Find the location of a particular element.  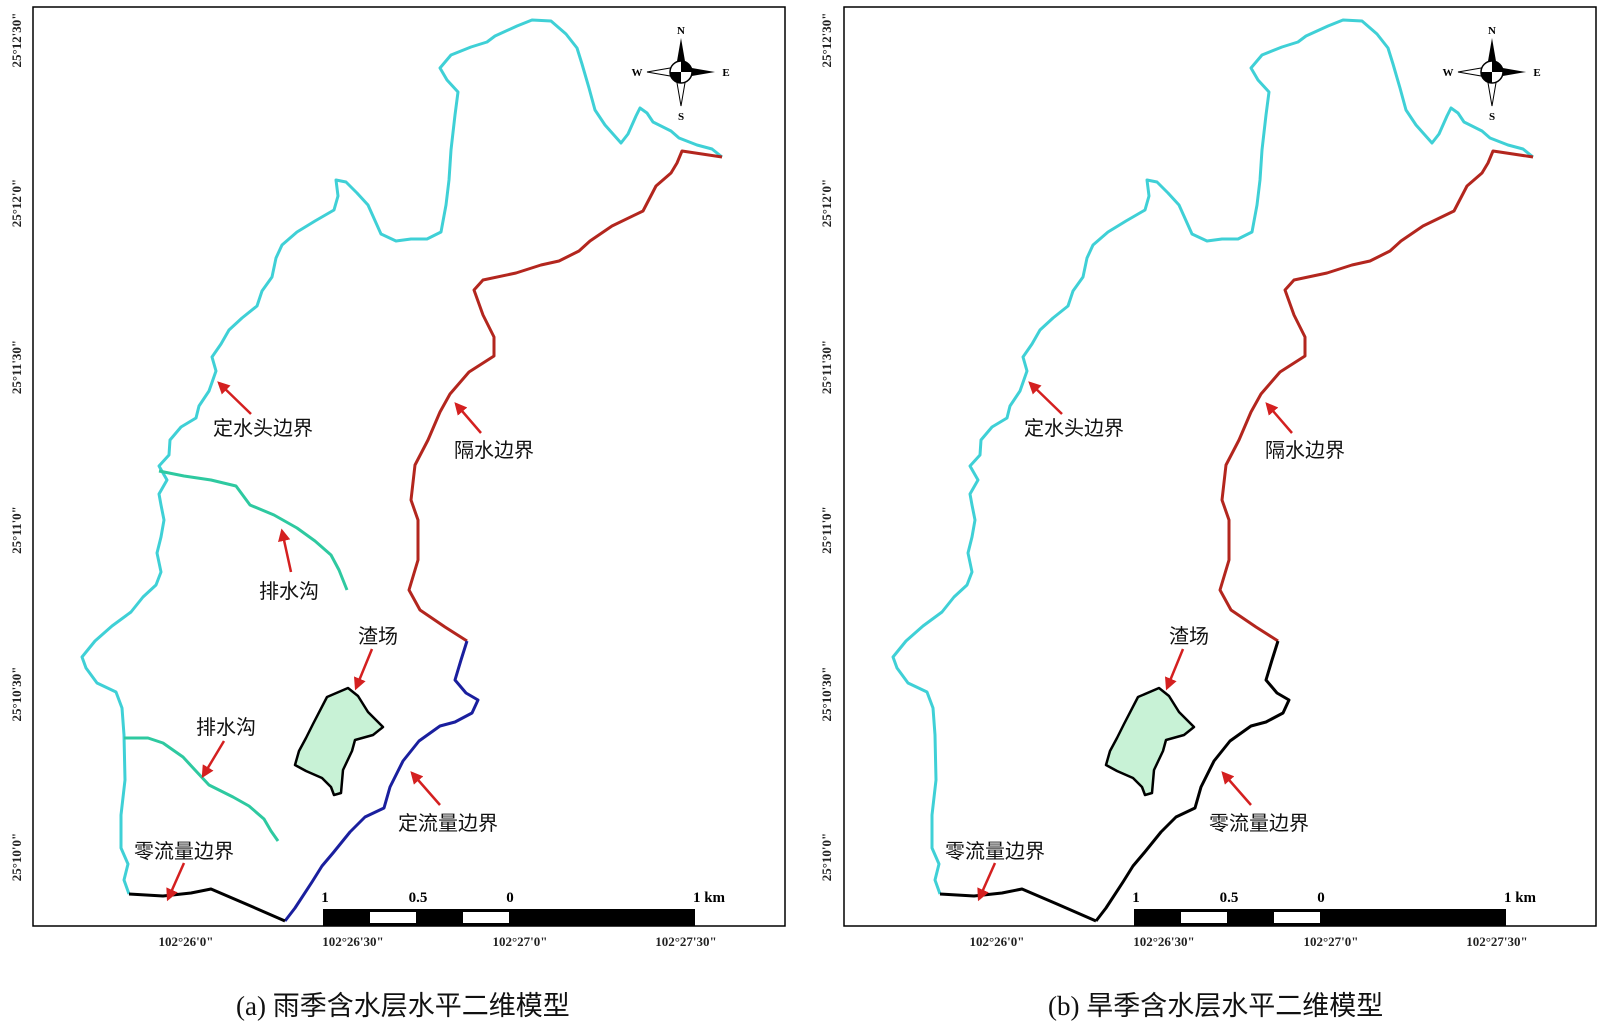

zero-flux-boundary-east is located at coordinates (1192, 781).